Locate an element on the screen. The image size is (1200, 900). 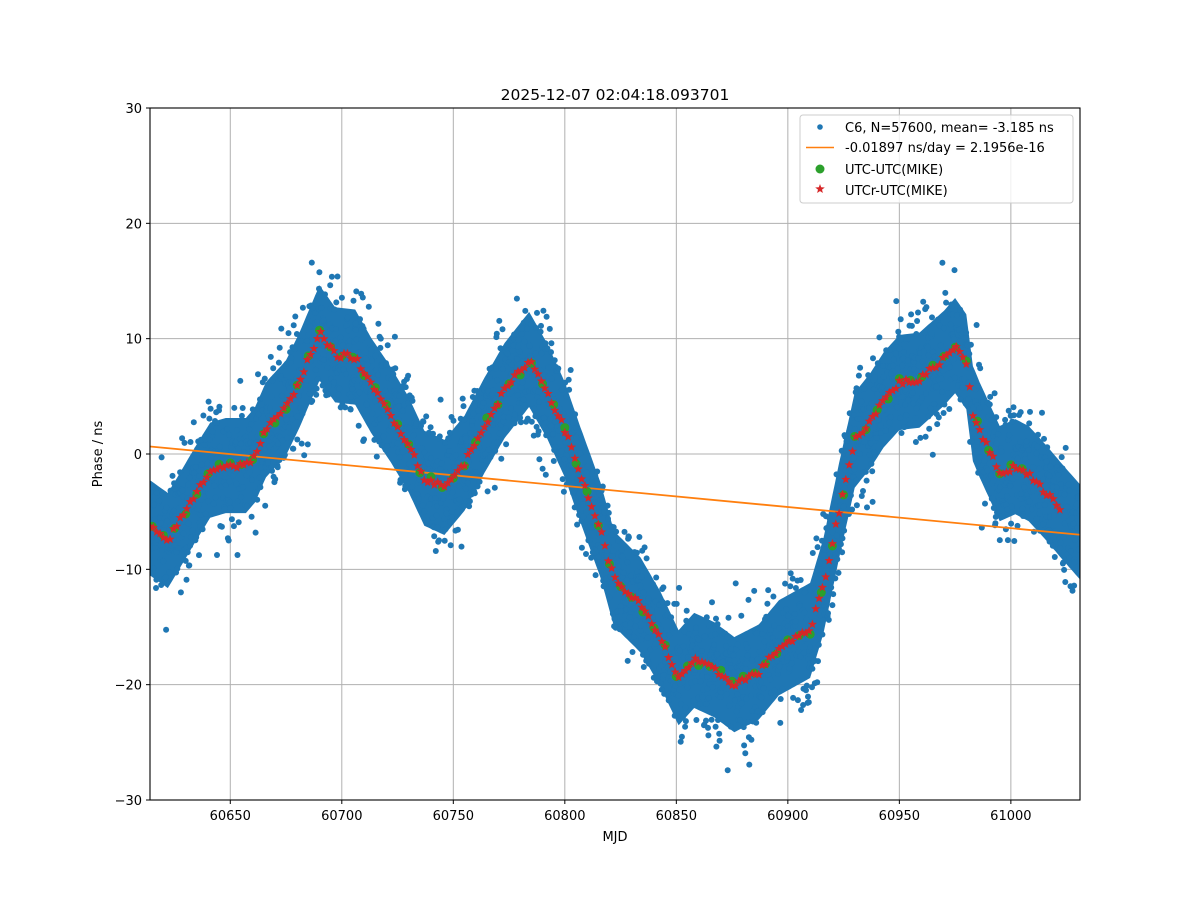
x-tick-label: 60800 is located at coordinates (564, 816).